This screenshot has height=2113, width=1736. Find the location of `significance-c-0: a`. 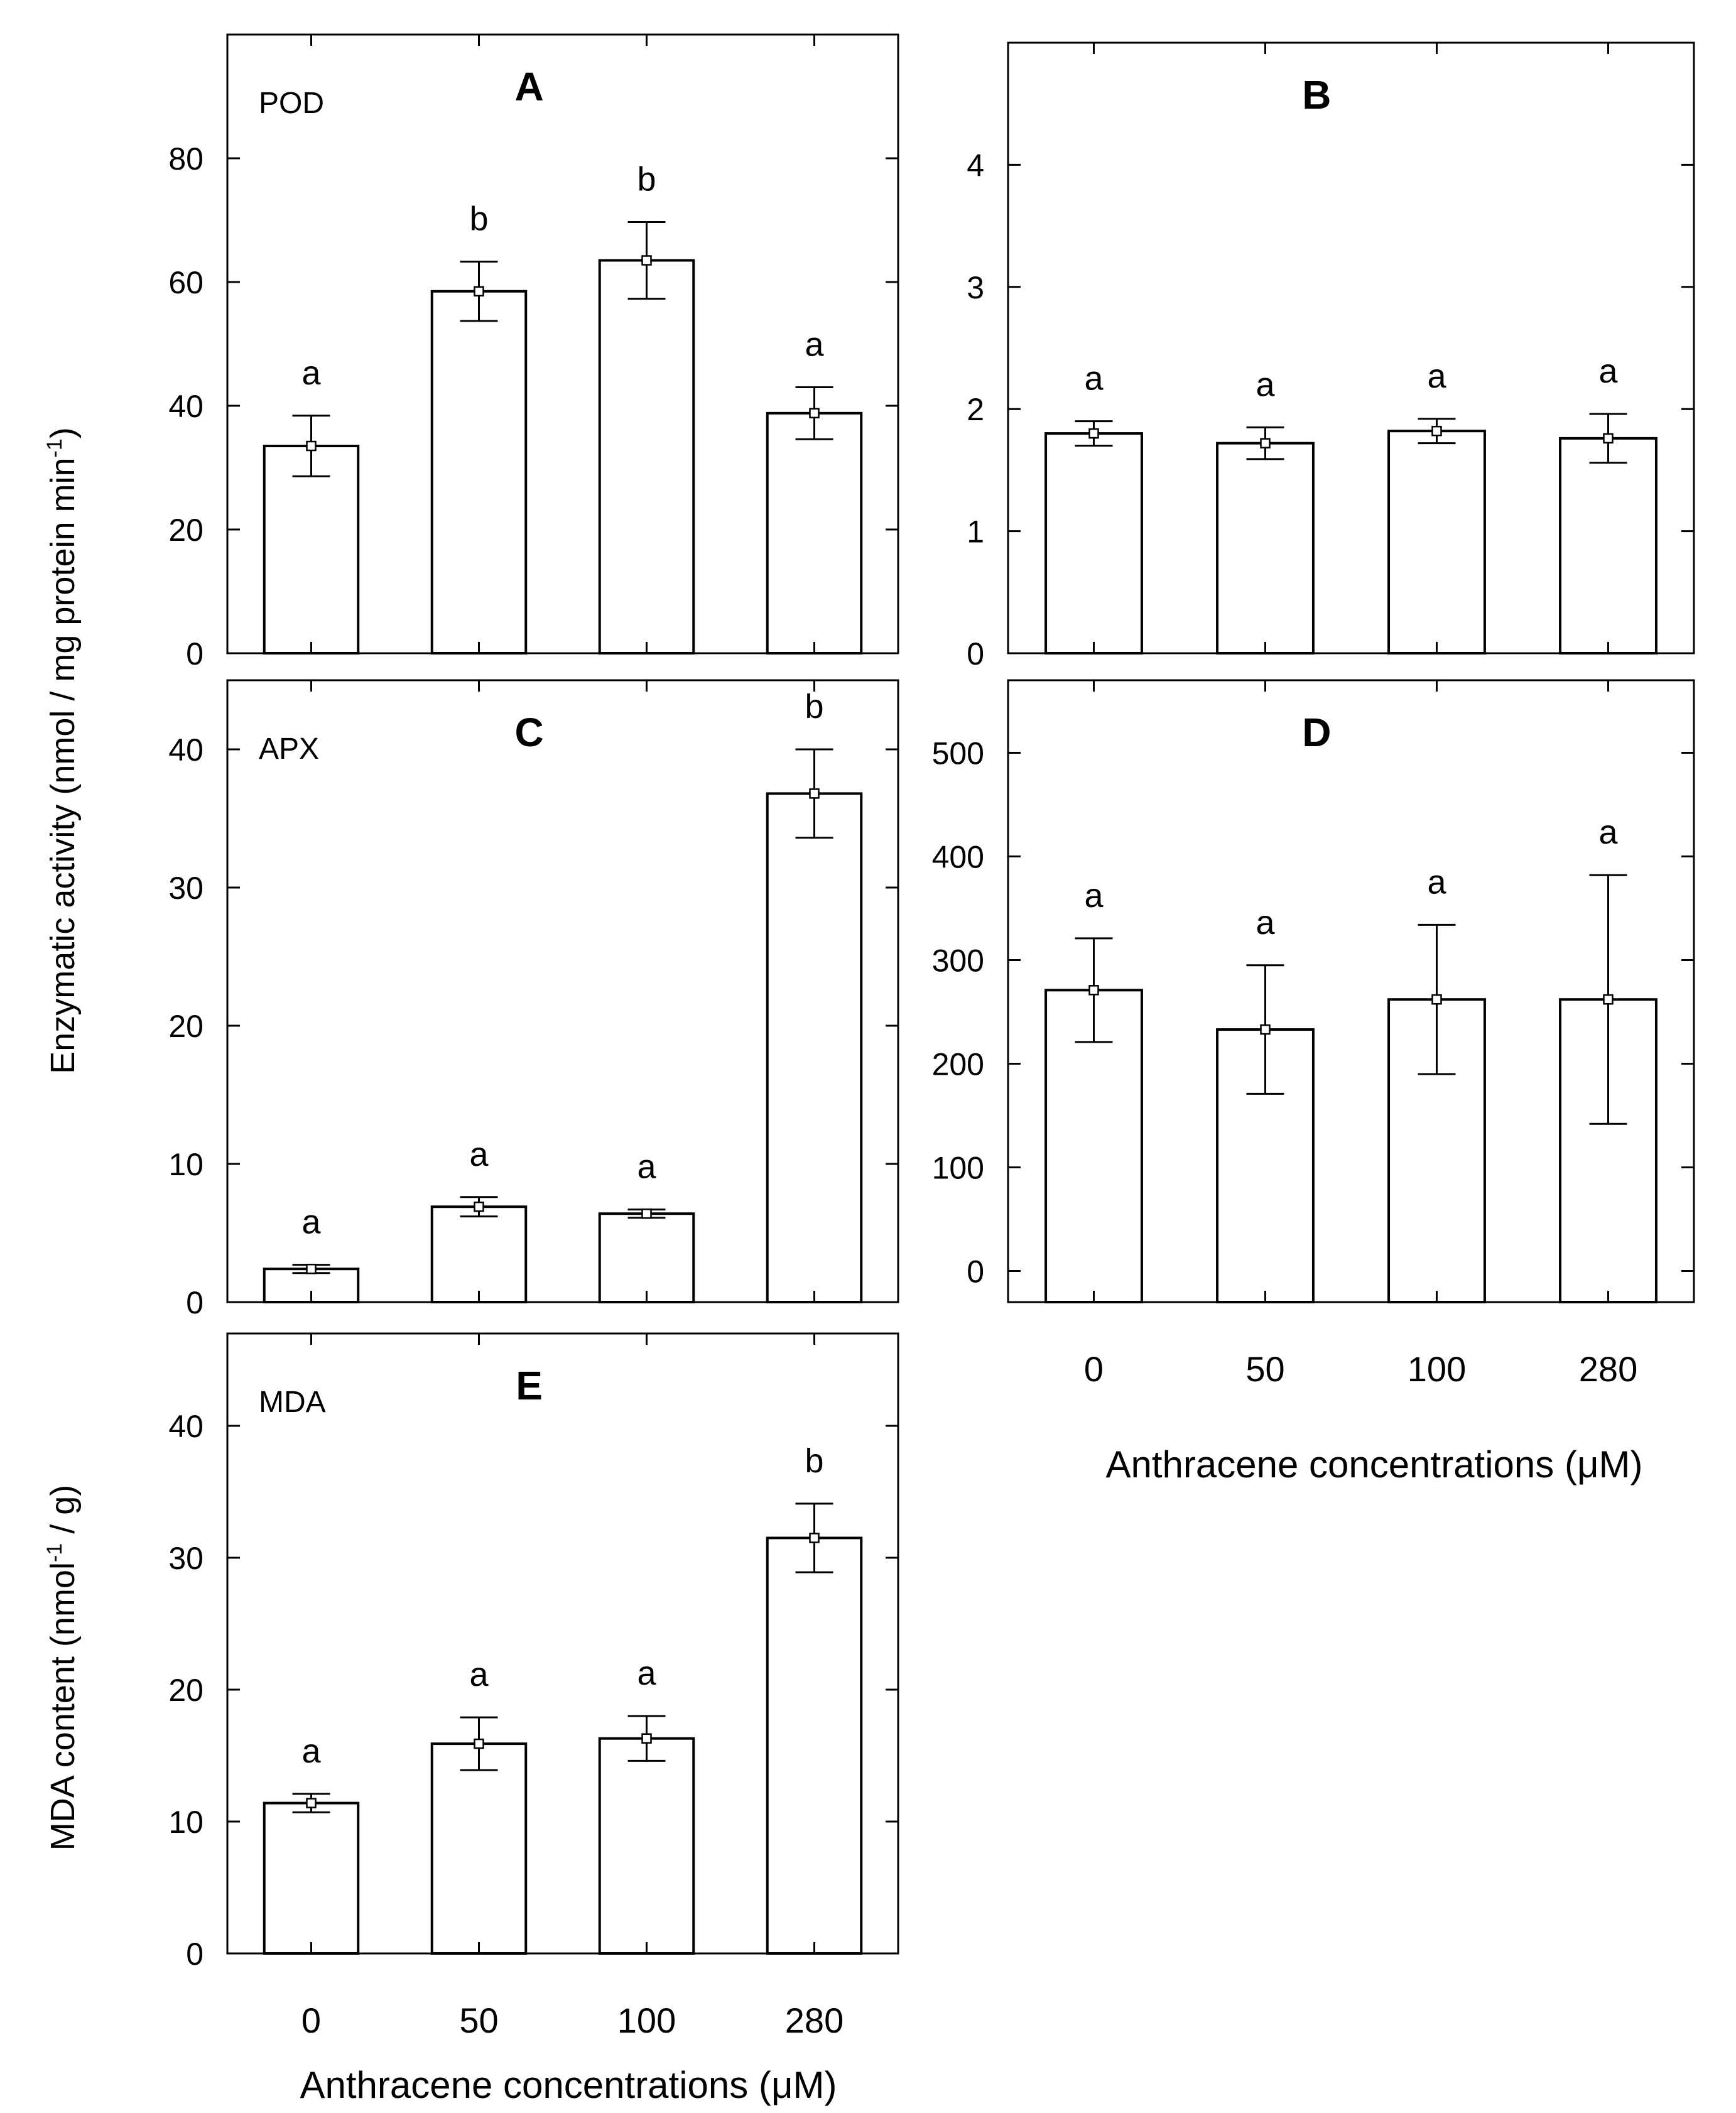

significance-c-0: a is located at coordinates (311, 1222).